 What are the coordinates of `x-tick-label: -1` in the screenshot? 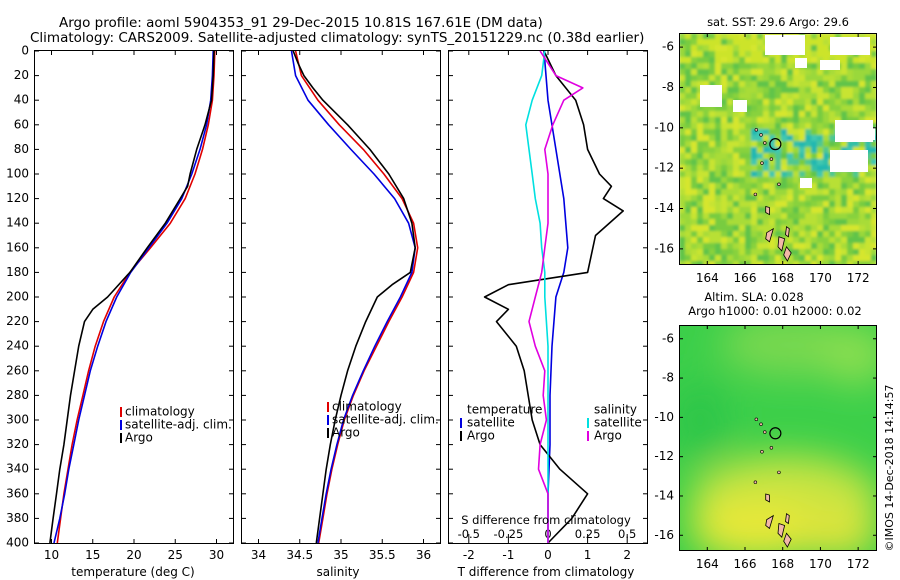 It's located at (508, 555).